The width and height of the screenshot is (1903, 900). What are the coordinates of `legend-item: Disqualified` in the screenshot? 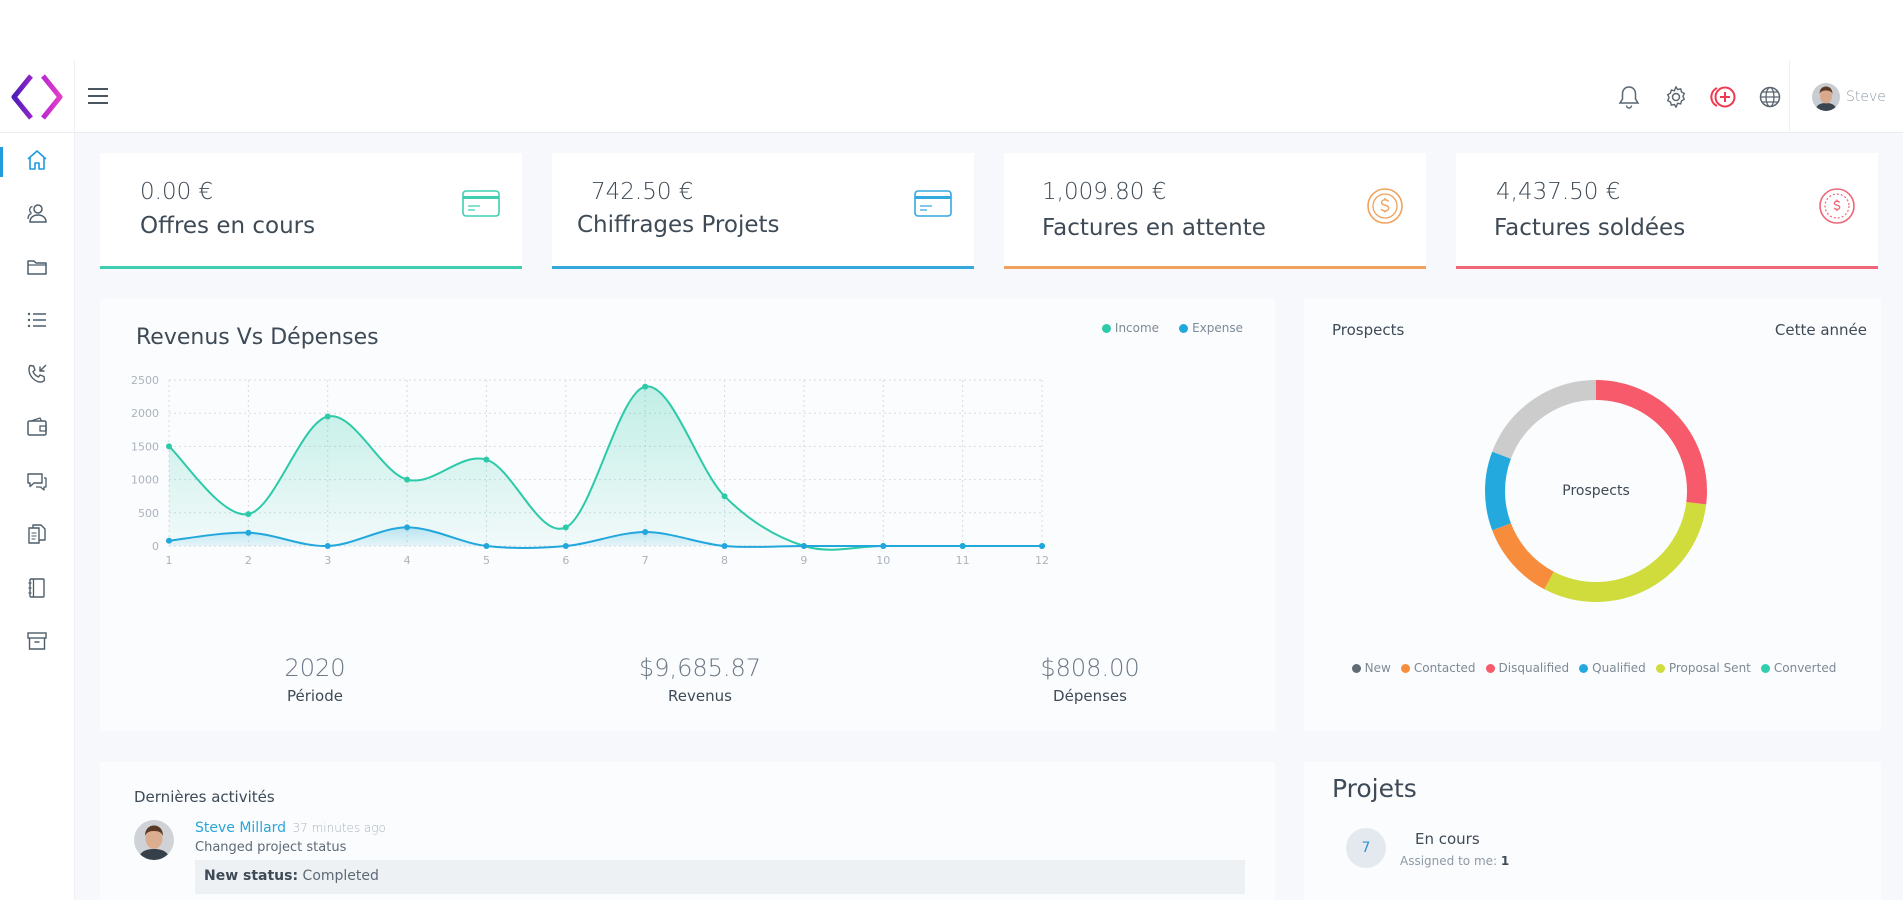 It's located at (1527, 668).